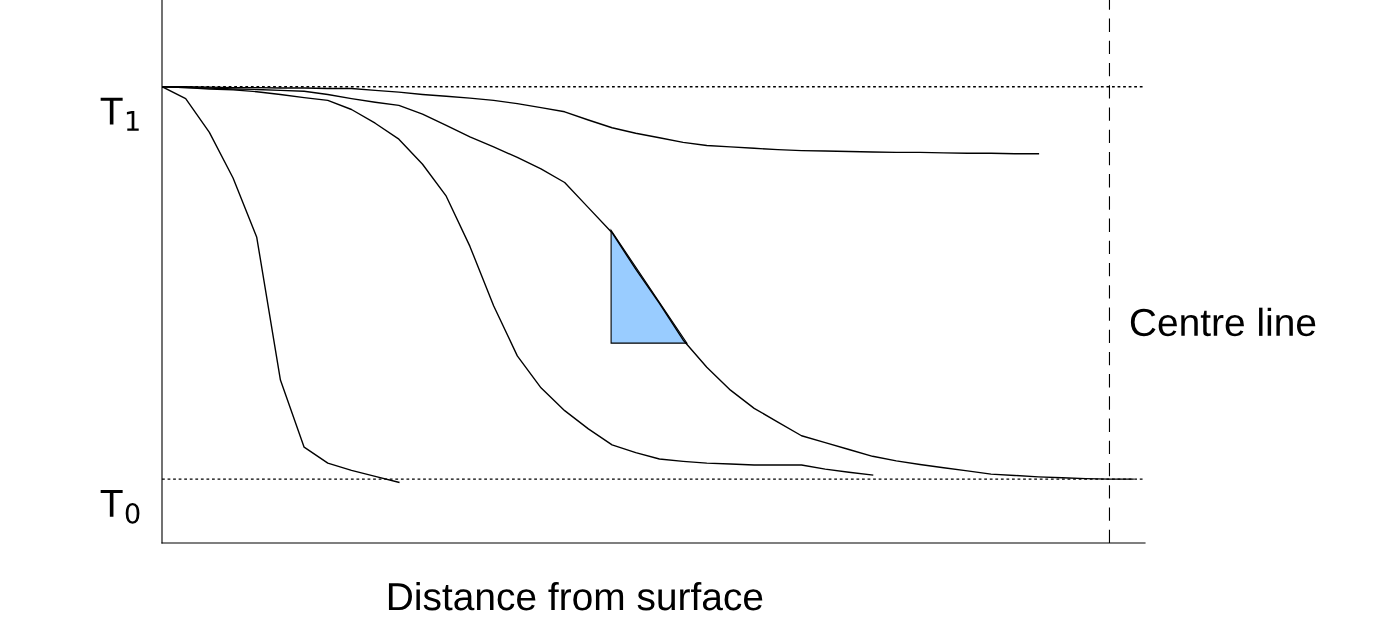 The image size is (1376, 624). Describe the element at coordinates (120, 507) in the screenshot. I see `ref-line-label: T$_{0}$` at that location.